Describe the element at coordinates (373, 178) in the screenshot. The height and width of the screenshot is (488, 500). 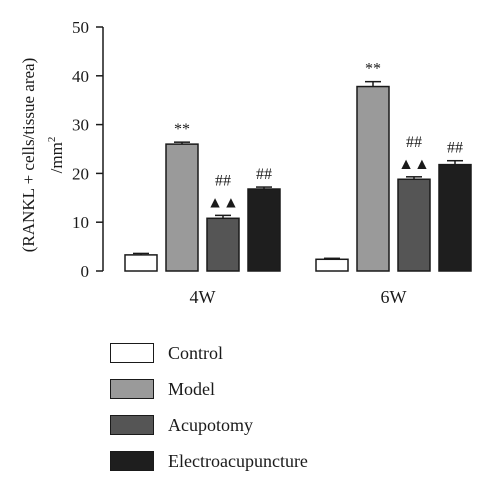
I see `bar-model-6w` at that location.